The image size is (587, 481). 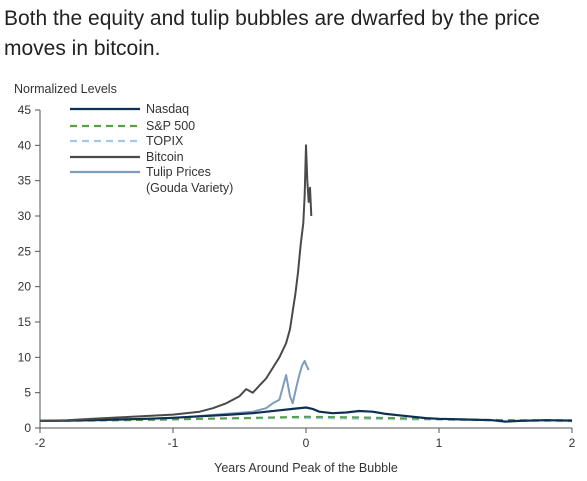 I want to click on y-tick-label: 30, so click(x=25, y=216).